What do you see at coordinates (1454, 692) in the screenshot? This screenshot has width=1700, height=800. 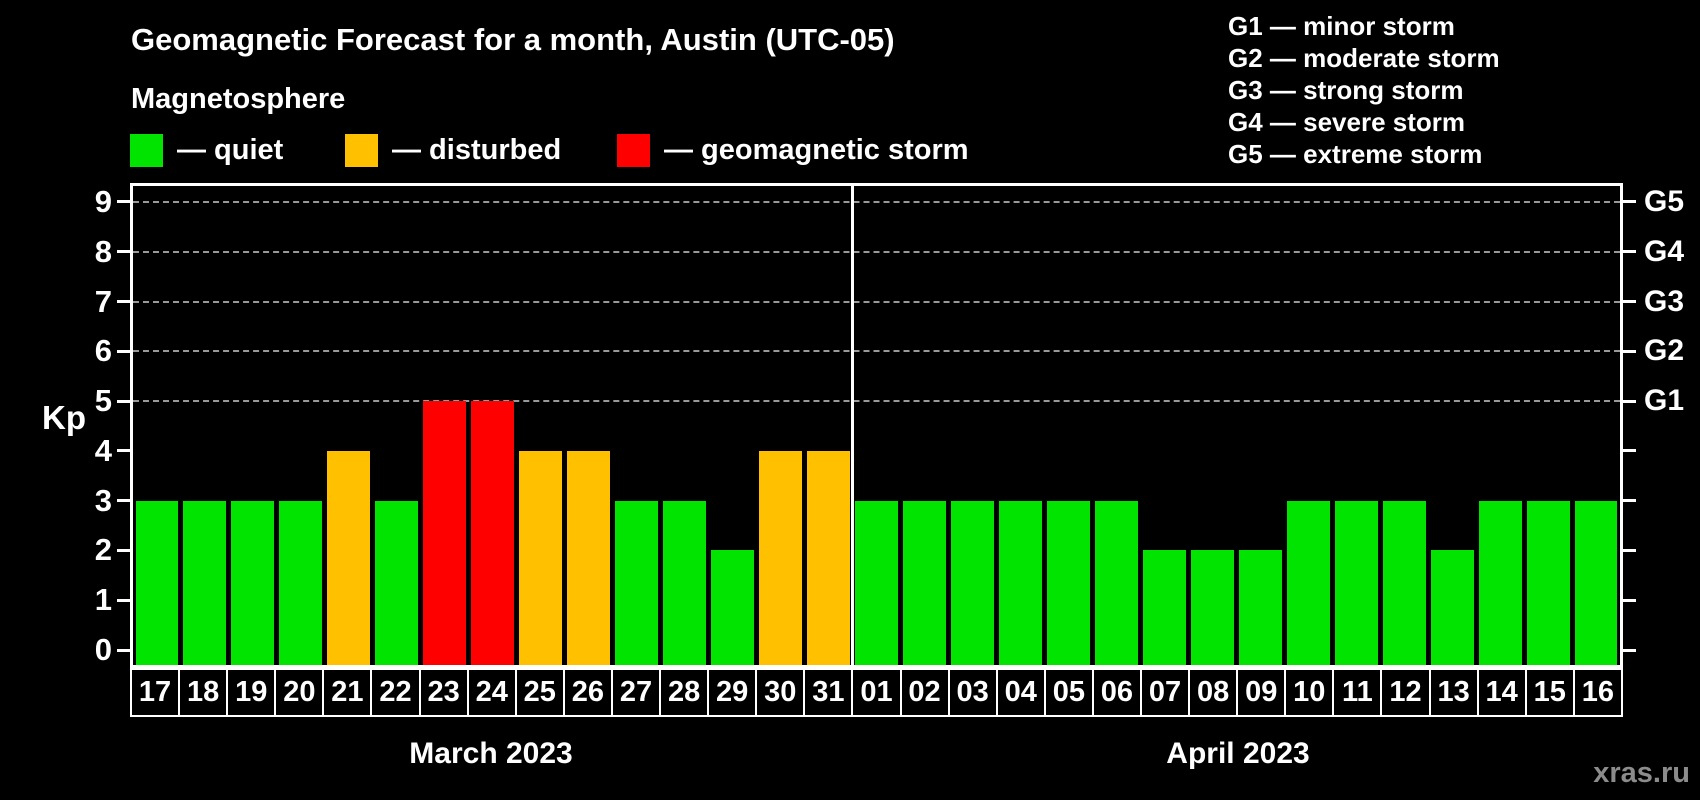 I see `date-cell-april-13: 13` at bounding box center [1454, 692].